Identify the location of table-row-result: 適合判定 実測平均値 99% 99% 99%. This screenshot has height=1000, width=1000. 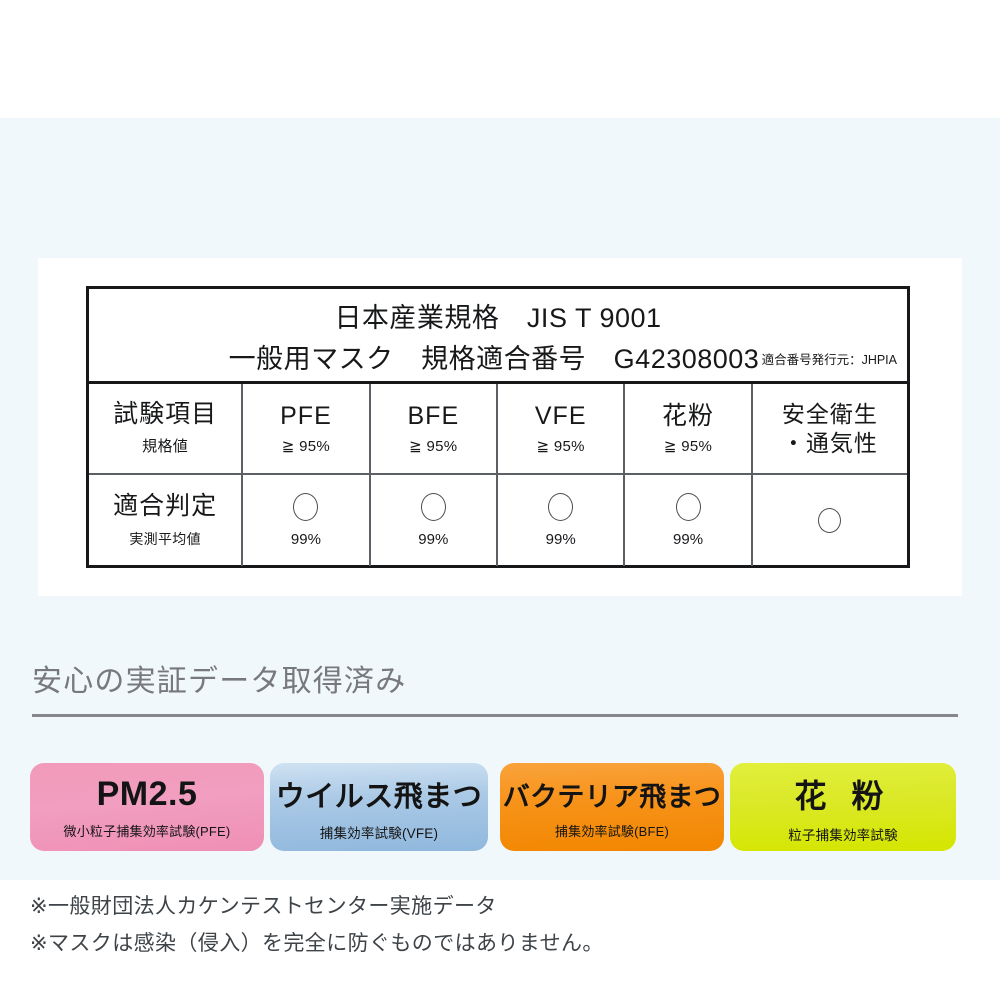
(498, 520).